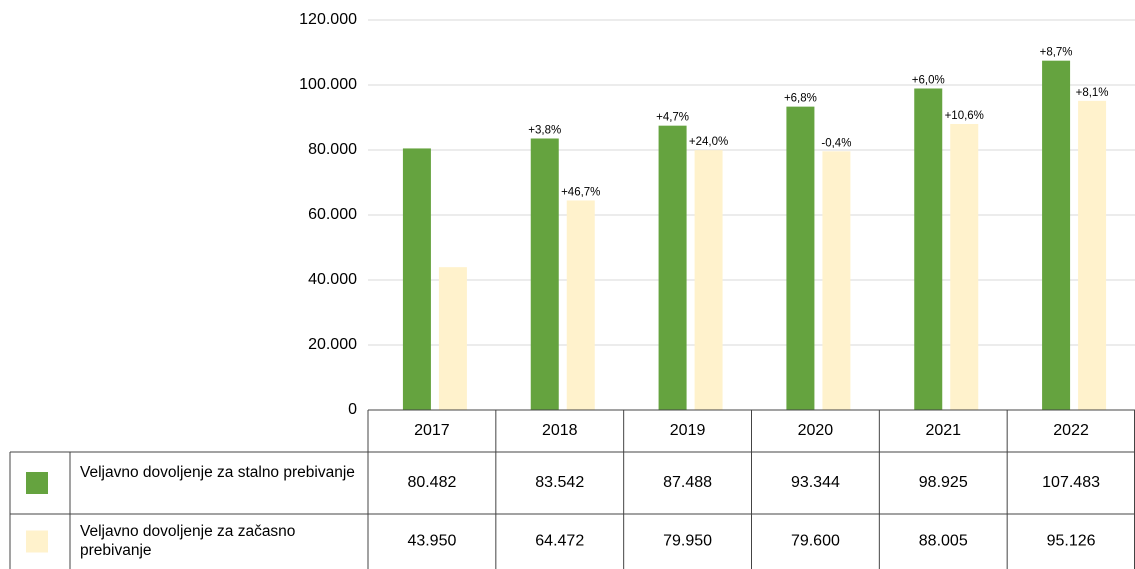 Image resolution: width=1135 pixels, height=569 pixels. I want to click on table-cell: 88.005, so click(943, 541).